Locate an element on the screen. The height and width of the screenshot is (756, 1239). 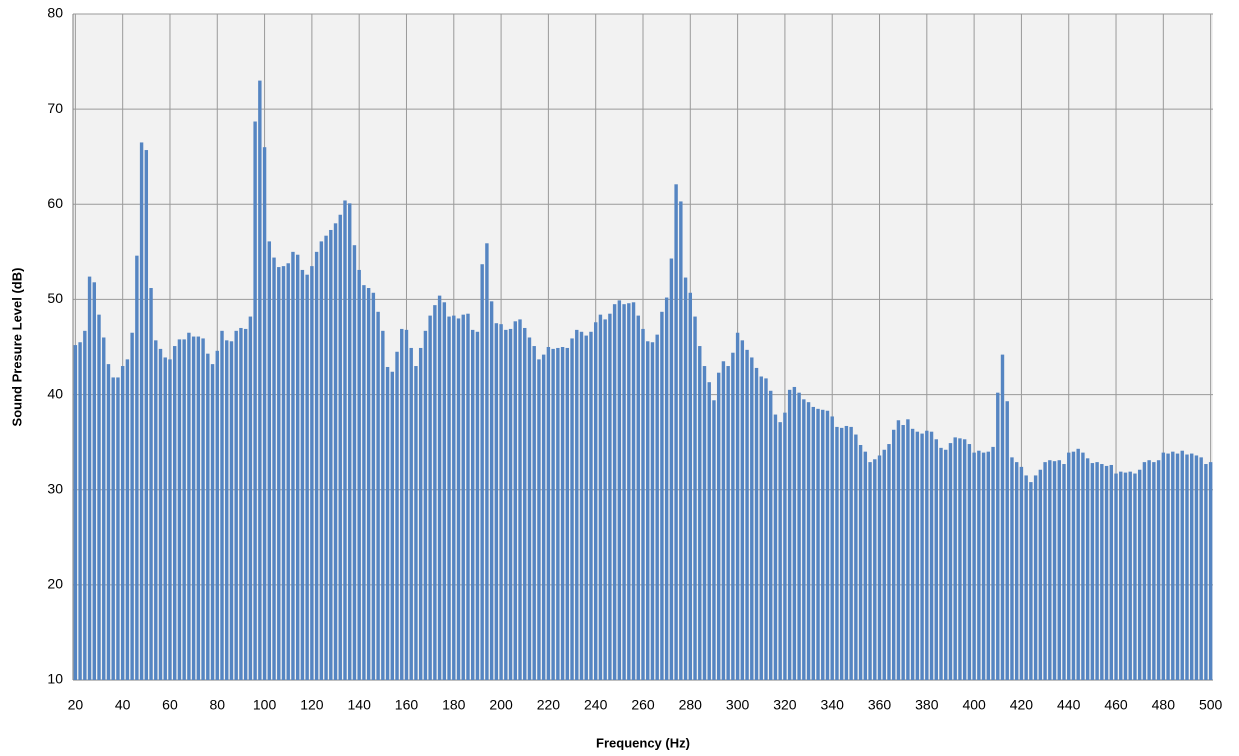
y-tick-label: 80 is located at coordinates (55, 13).